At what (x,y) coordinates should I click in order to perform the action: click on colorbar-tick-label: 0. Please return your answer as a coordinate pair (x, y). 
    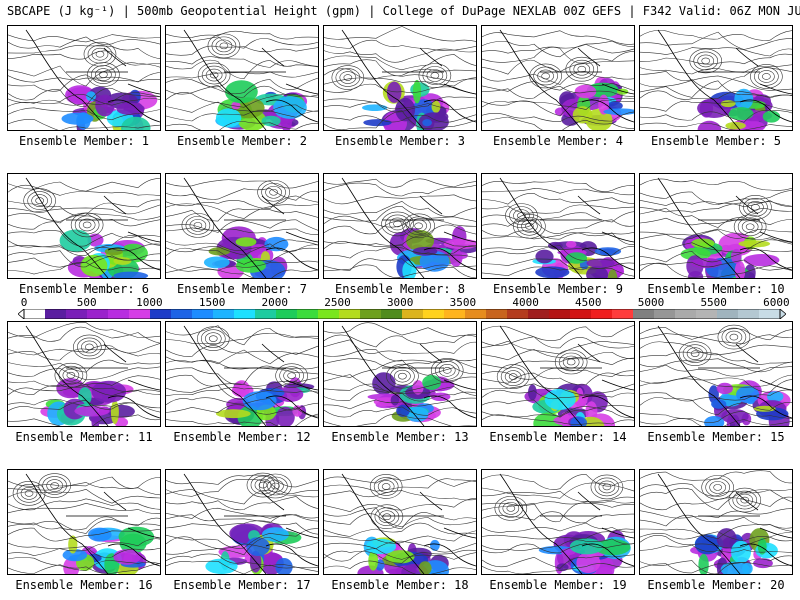
    Looking at the image, I should click on (24, 302).